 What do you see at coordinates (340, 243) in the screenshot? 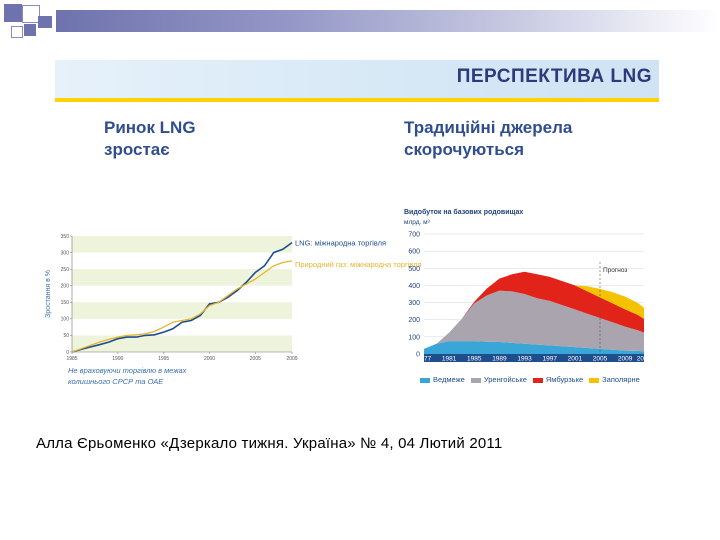
I see `series-legend-label: LNG: міжнародна торгівля` at bounding box center [340, 243].